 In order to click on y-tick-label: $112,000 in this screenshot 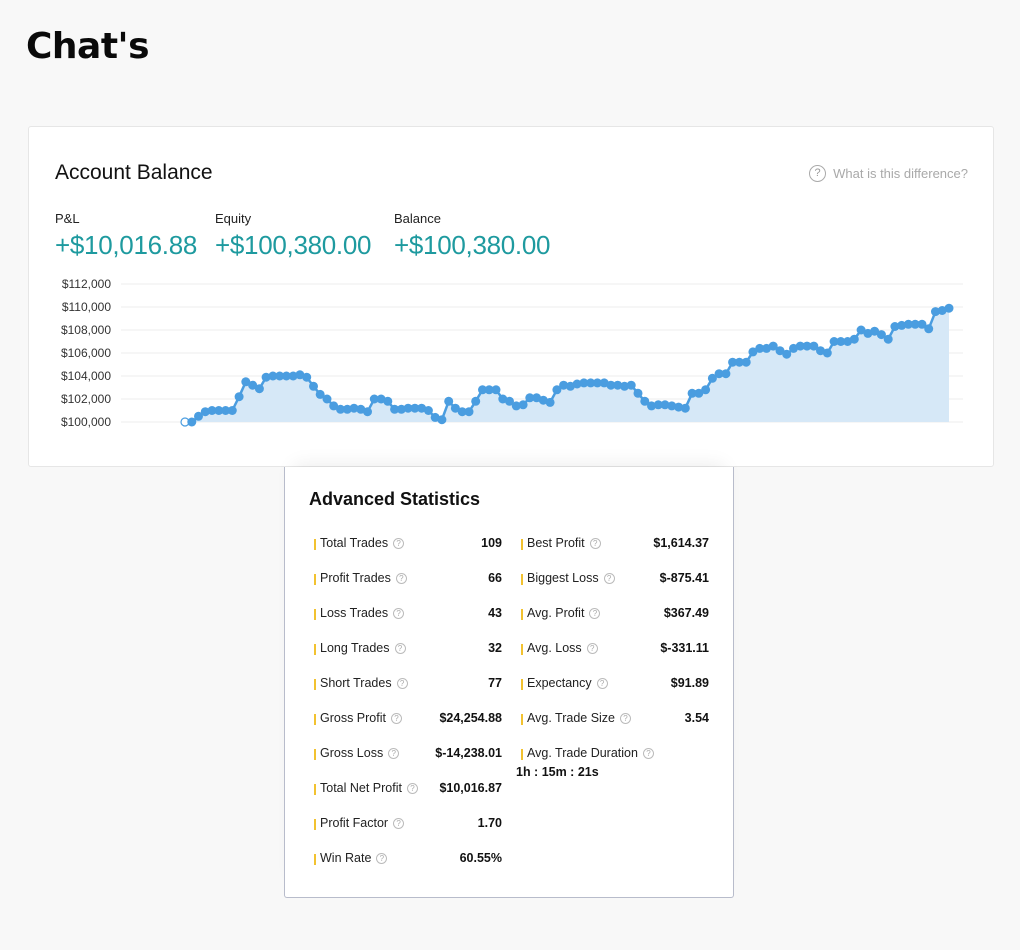, I will do `click(86, 284)`.